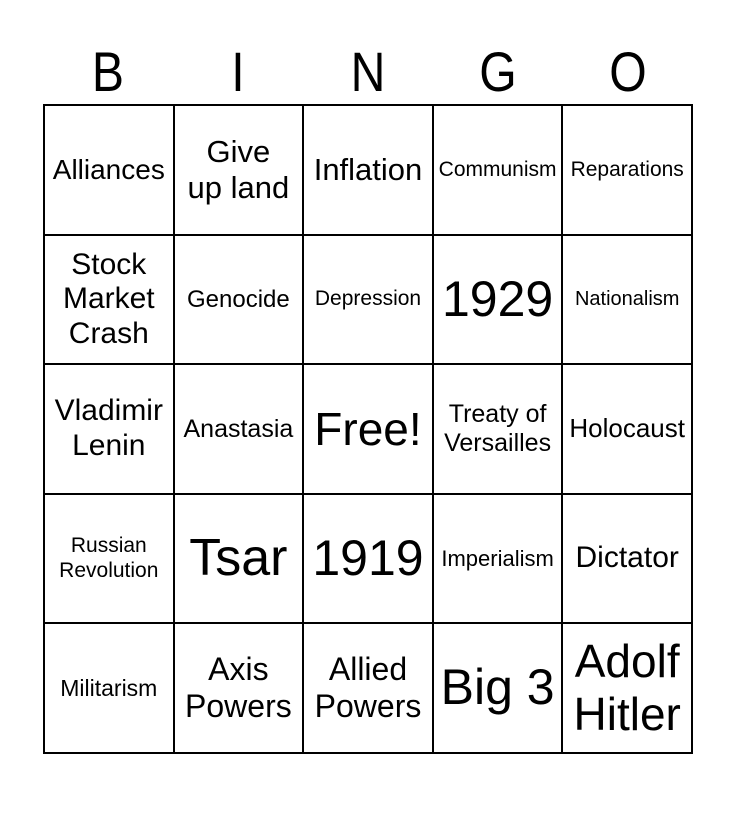 This screenshot has height=840, width=736. I want to click on bingo-cell-label: Russian Revolution, so click(109, 558).